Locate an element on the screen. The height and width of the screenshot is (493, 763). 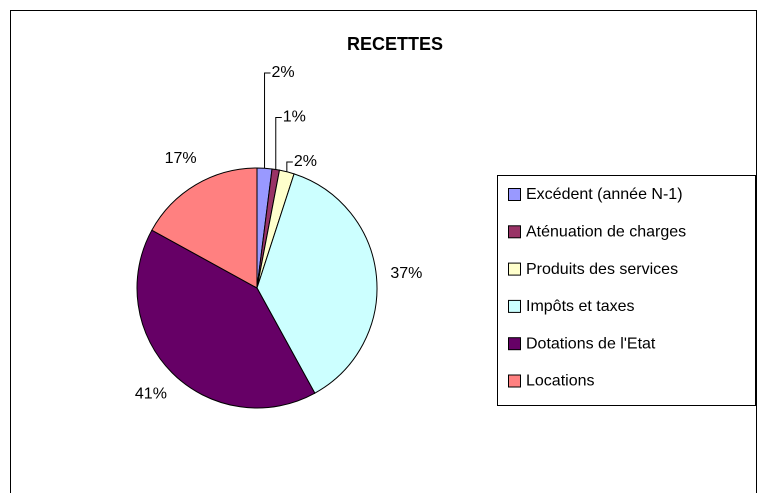
legend-label: Impôts et taxes is located at coordinates (580, 306).